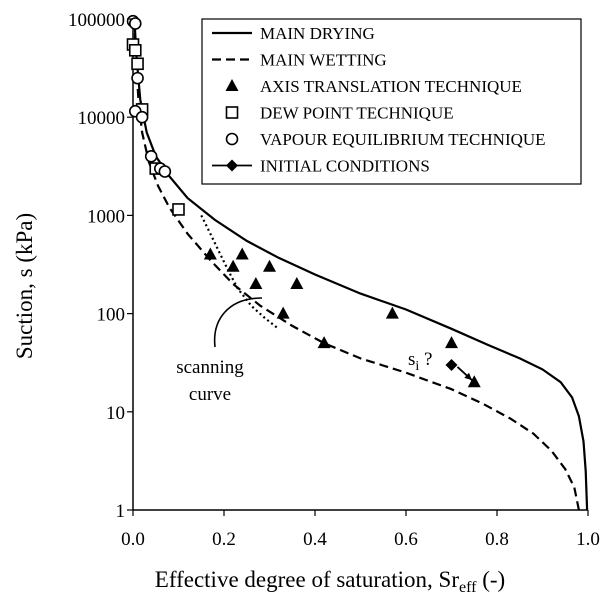  What do you see at coordinates (307, 579) in the screenshot?
I see `x-axis-label-main: Effective degree of saturation, Sr` at bounding box center [307, 579].